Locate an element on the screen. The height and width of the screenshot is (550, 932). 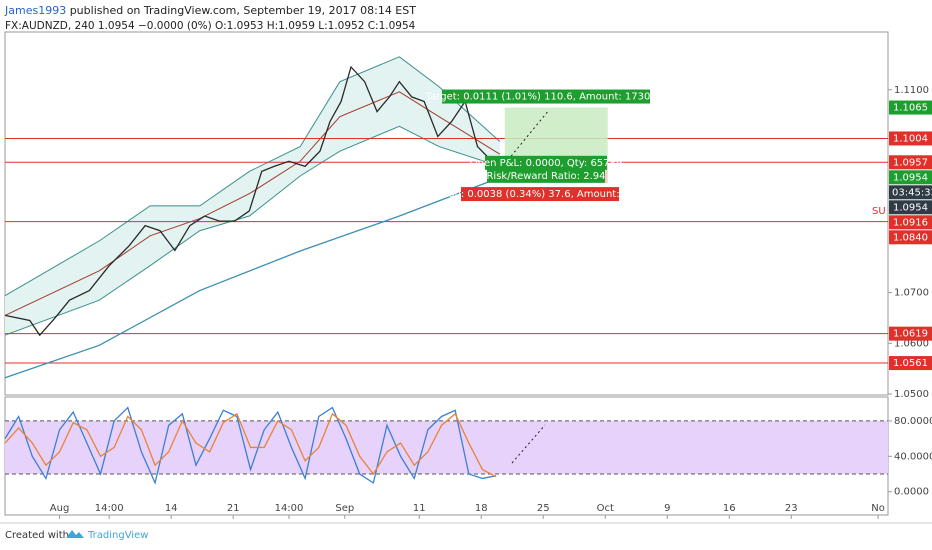
x-tick-label: 21 is located at coordinates (233, 508).